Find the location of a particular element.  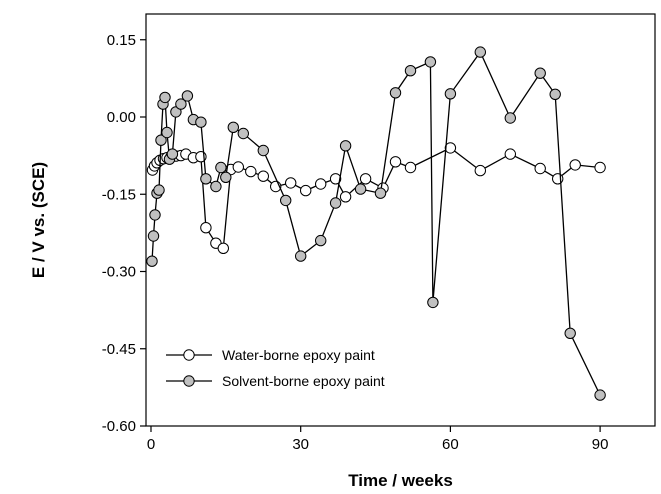

y-tick-label: -0.30 is located at coordinates (119, 272).